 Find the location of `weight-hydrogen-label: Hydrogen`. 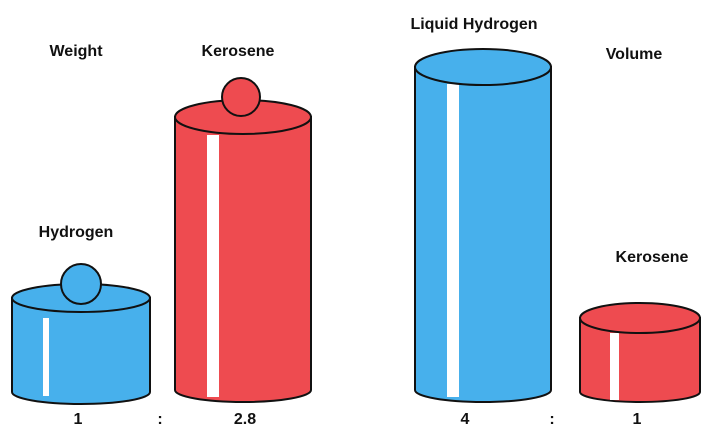

weight-hydrogen-label: Hydrogen is located at coordinates (76, 232).